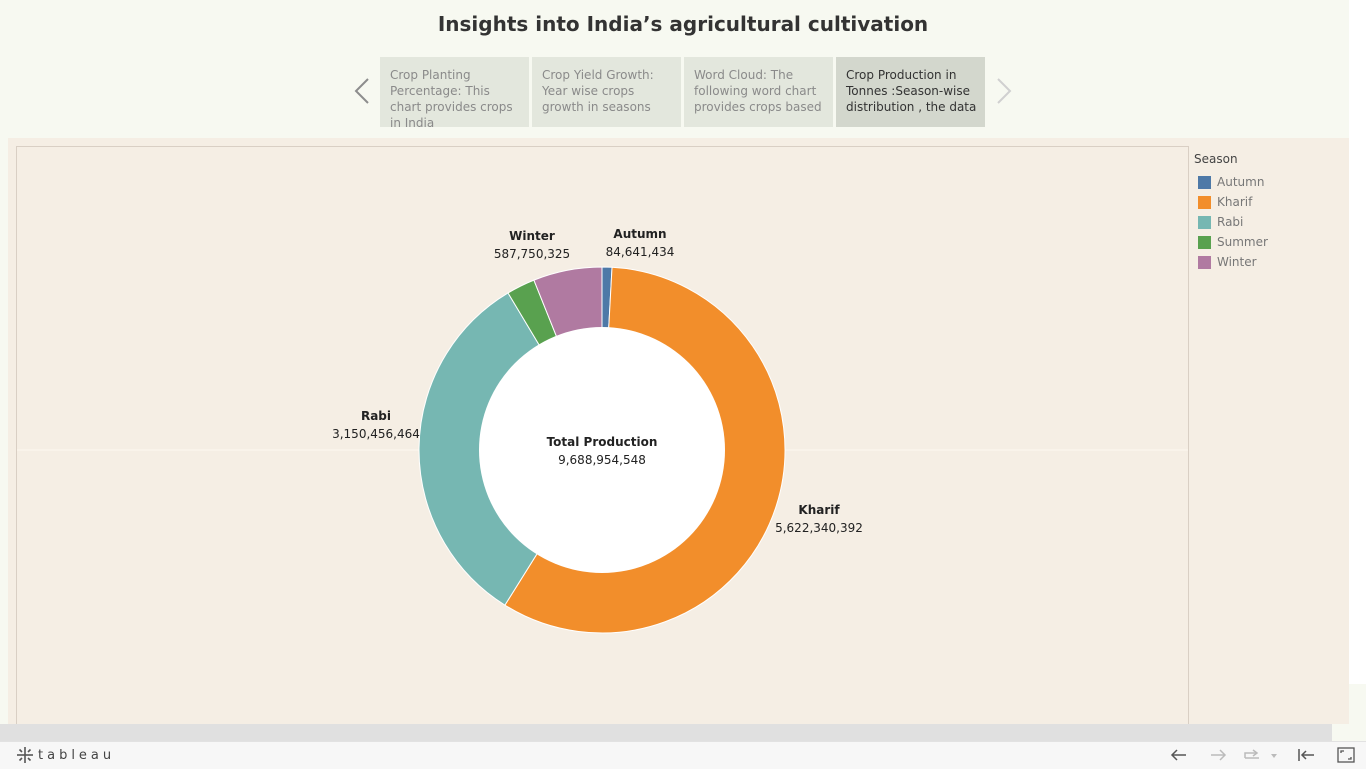 This screenshot has height=769, width=1366. Describe the element at coordinates (1242, 242) in the screenshot. I see `legend-label: Summer` at that location.